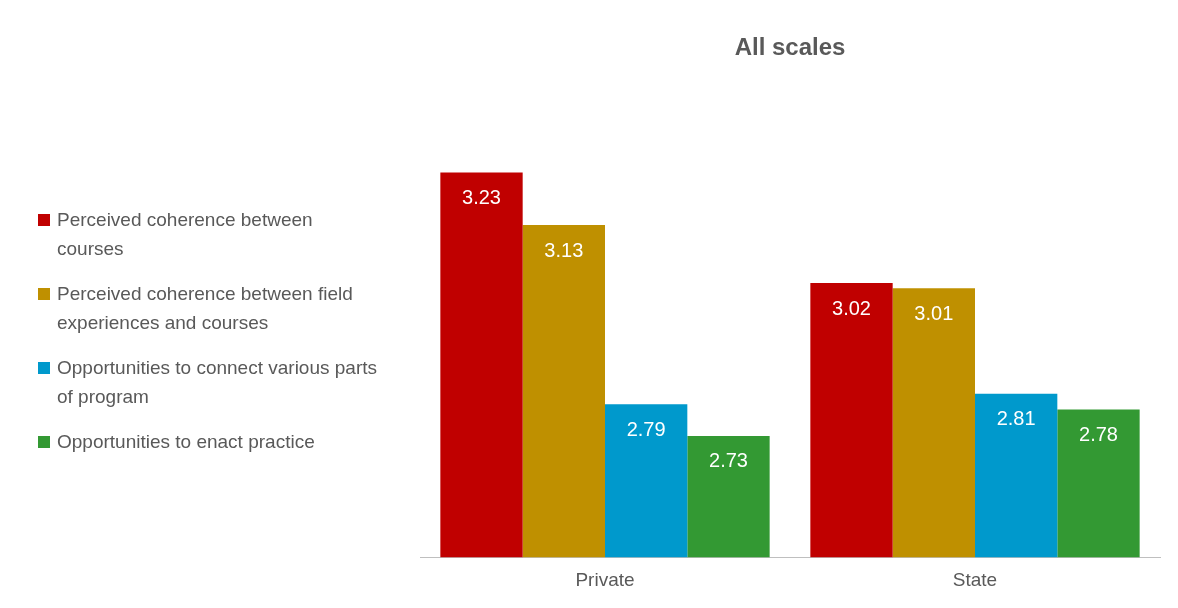 Image resolution: width=1178 pixels, height=608 pixels. What do you see at coordinates (728, 460) in the screenshot?
I see `data-label: 2.73` at bounding box center [728, 460].